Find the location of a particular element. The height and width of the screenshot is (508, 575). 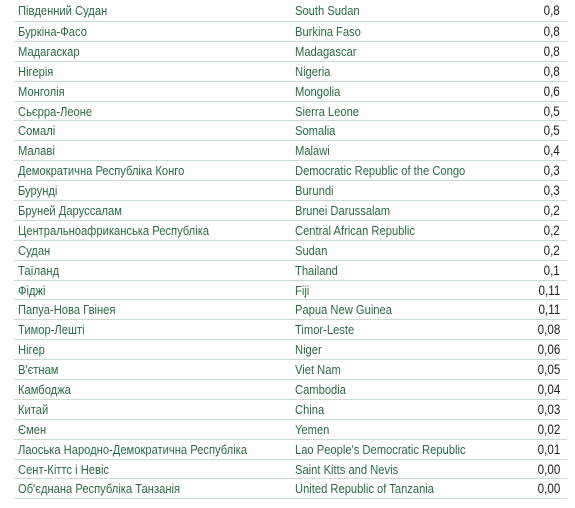

table-row: Малаві Malawi 0,4 is located at coordinates (290, 151).